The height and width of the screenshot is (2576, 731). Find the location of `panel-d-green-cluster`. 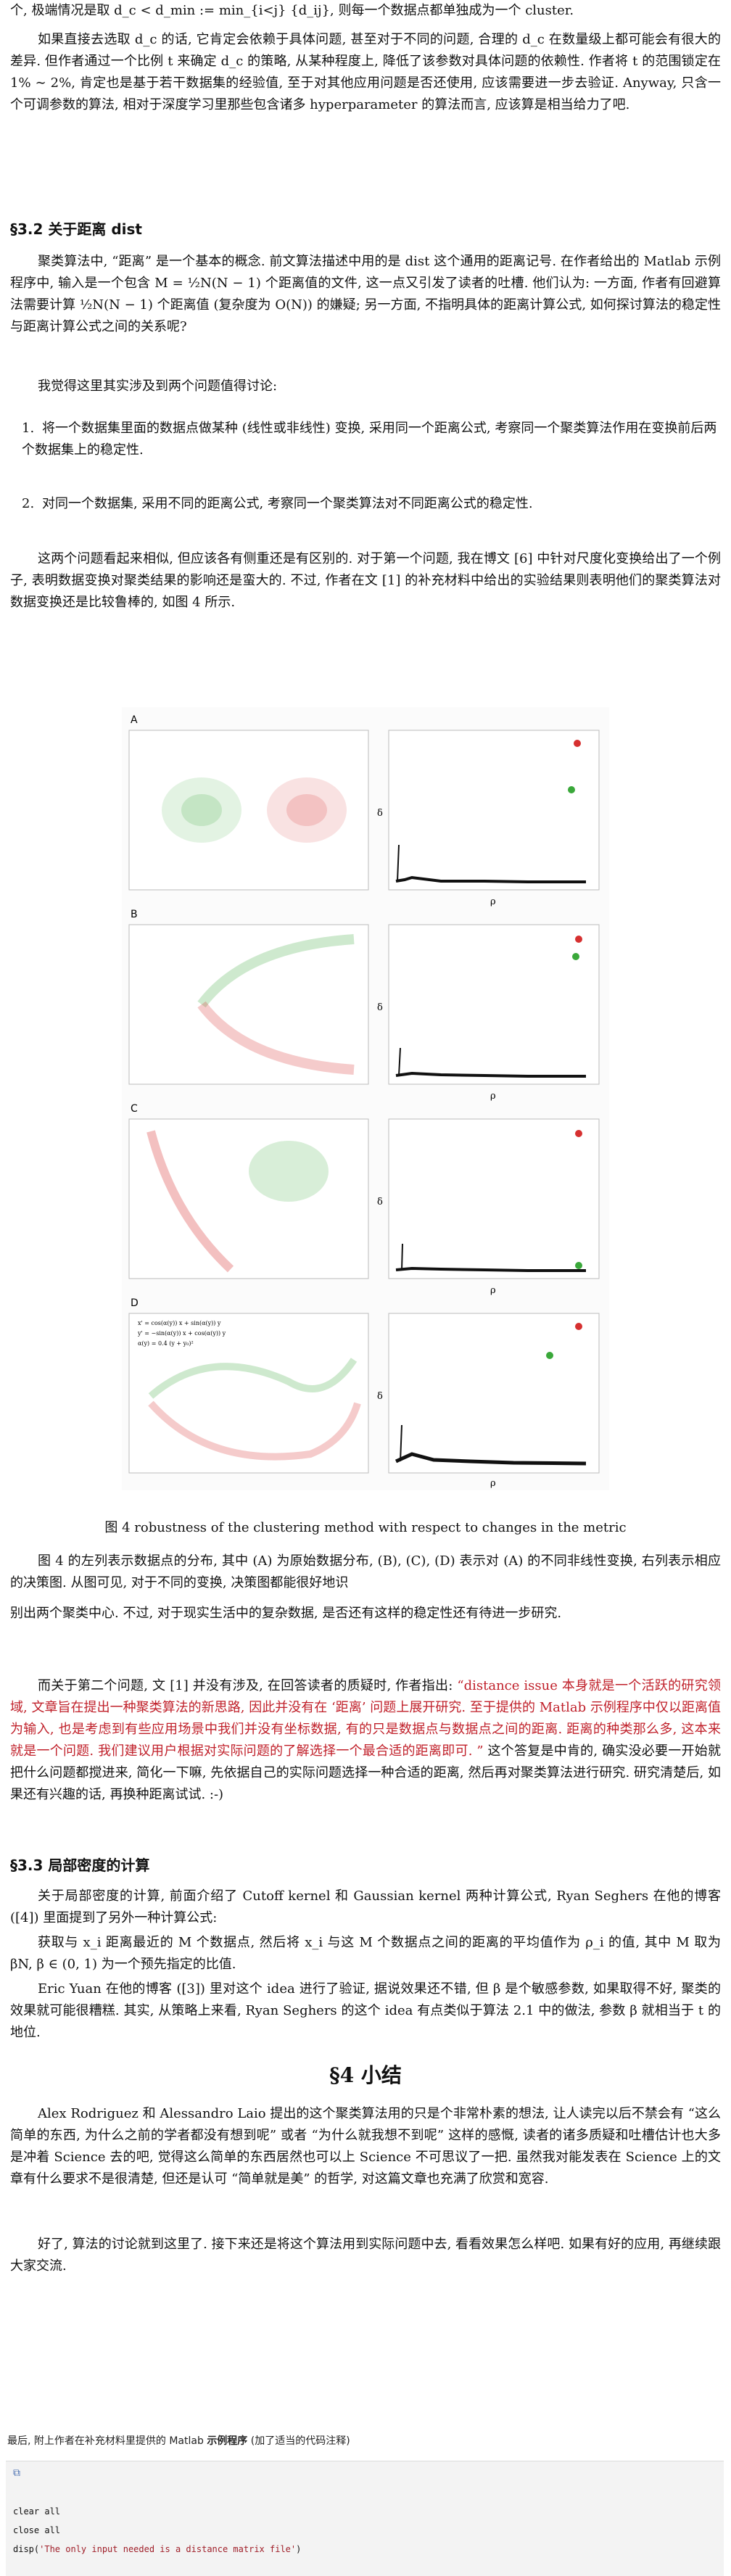

panel-d-green-cluster is located at coordinates (253, 1378).